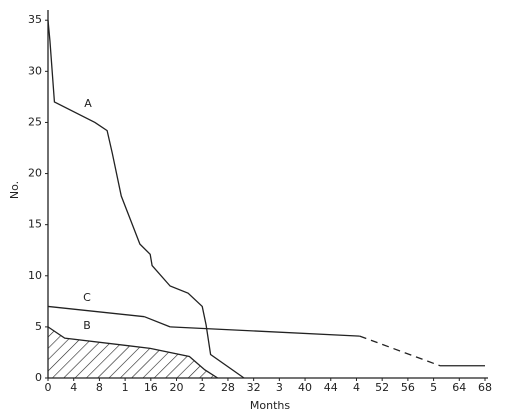 The width and height of the screenshot is (508, 419). What do you see at coordinates (35, 121) in the screenshot?
I see `y-tick-label: 25` at bounding box center [35, 121].